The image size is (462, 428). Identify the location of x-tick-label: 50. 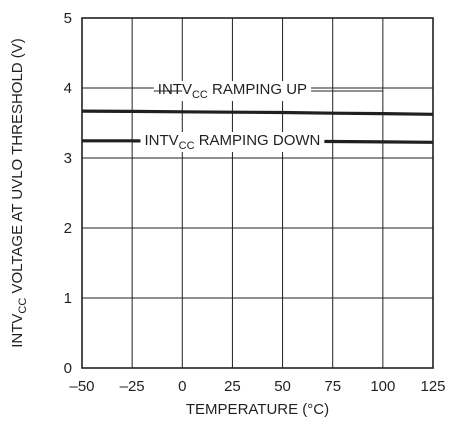
(282, 386).